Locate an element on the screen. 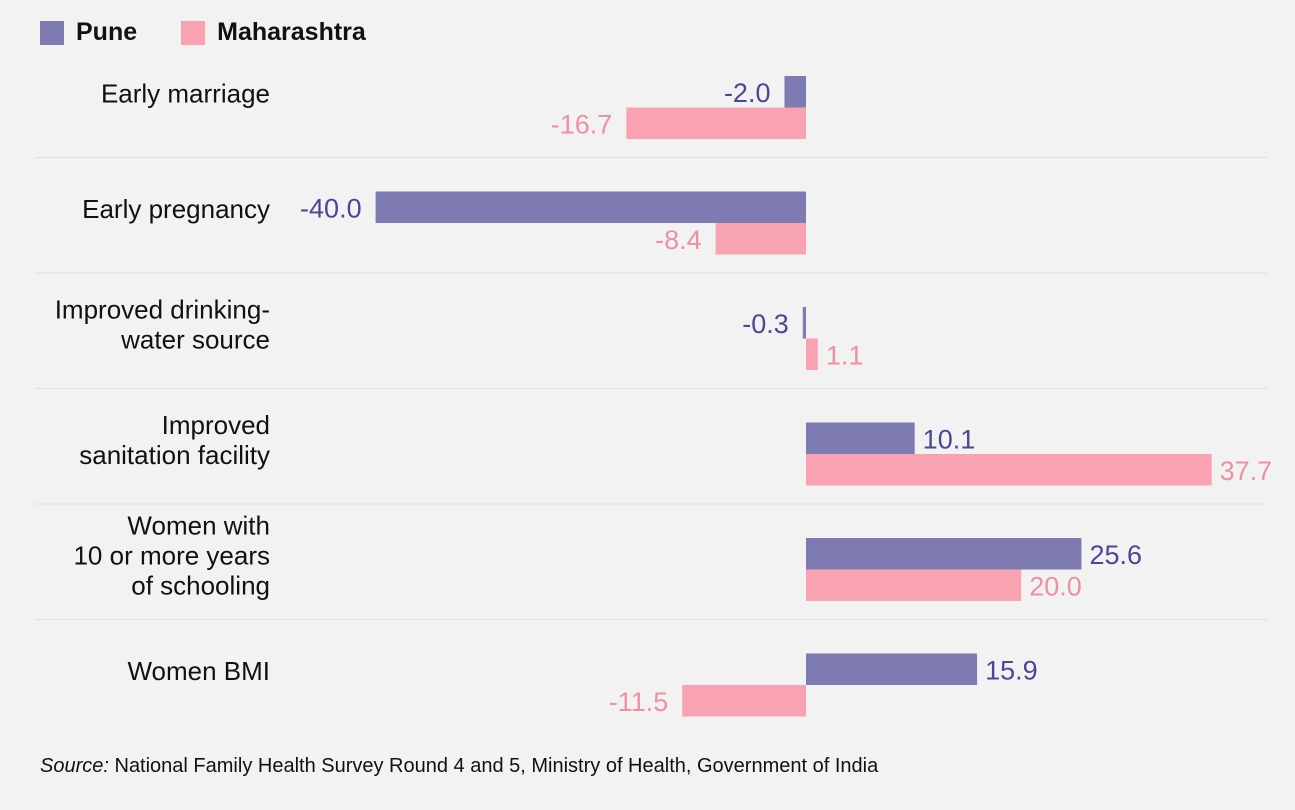  data-label-pune: -40.0 is located at coordinates (331, 208).